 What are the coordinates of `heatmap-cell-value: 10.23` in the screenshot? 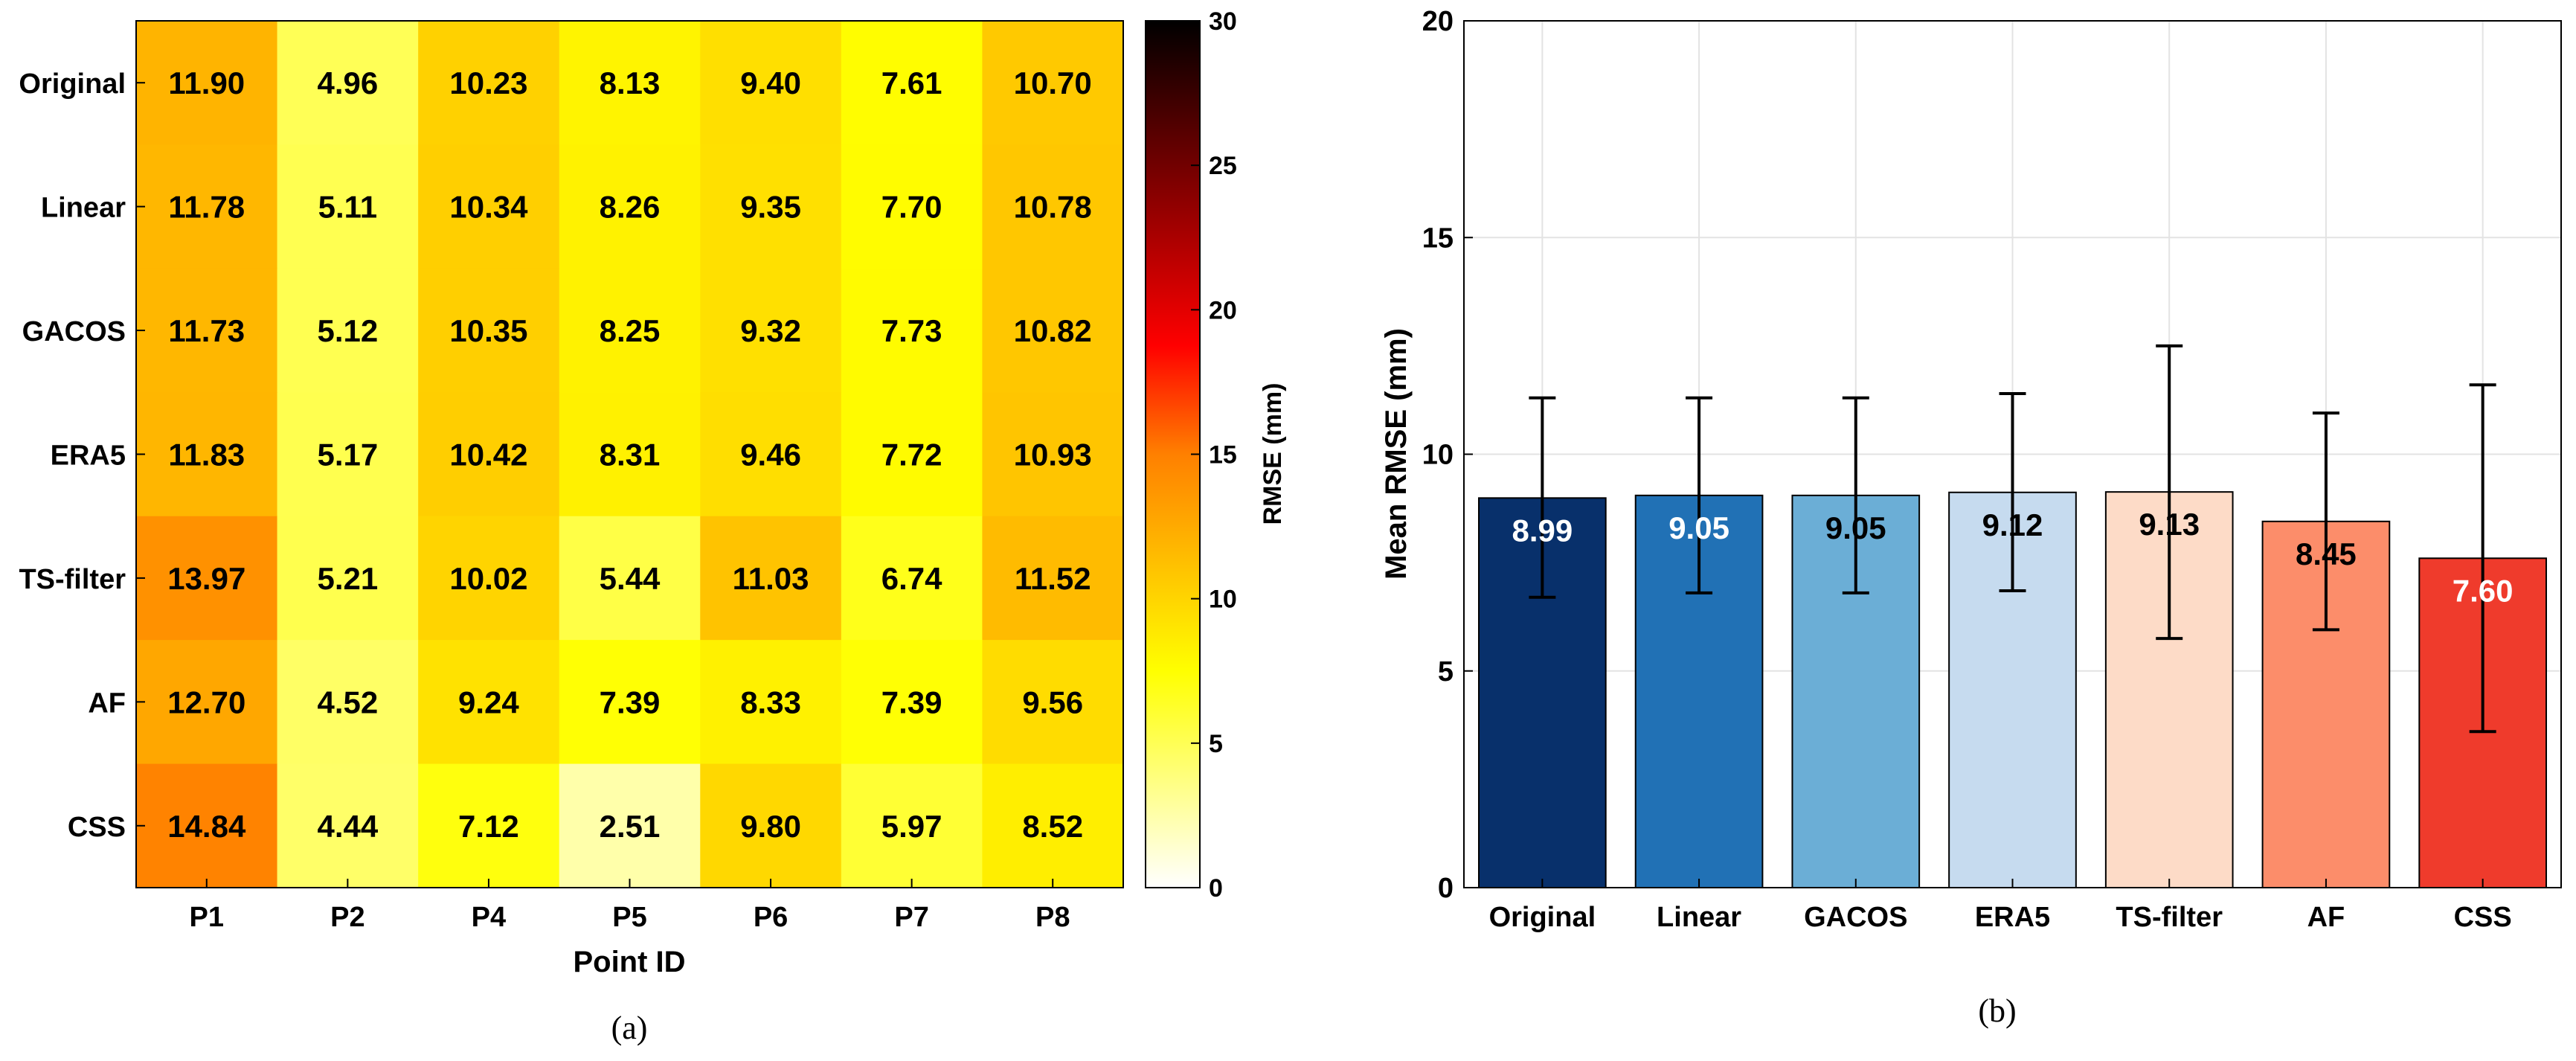 It's located at (488, 82).